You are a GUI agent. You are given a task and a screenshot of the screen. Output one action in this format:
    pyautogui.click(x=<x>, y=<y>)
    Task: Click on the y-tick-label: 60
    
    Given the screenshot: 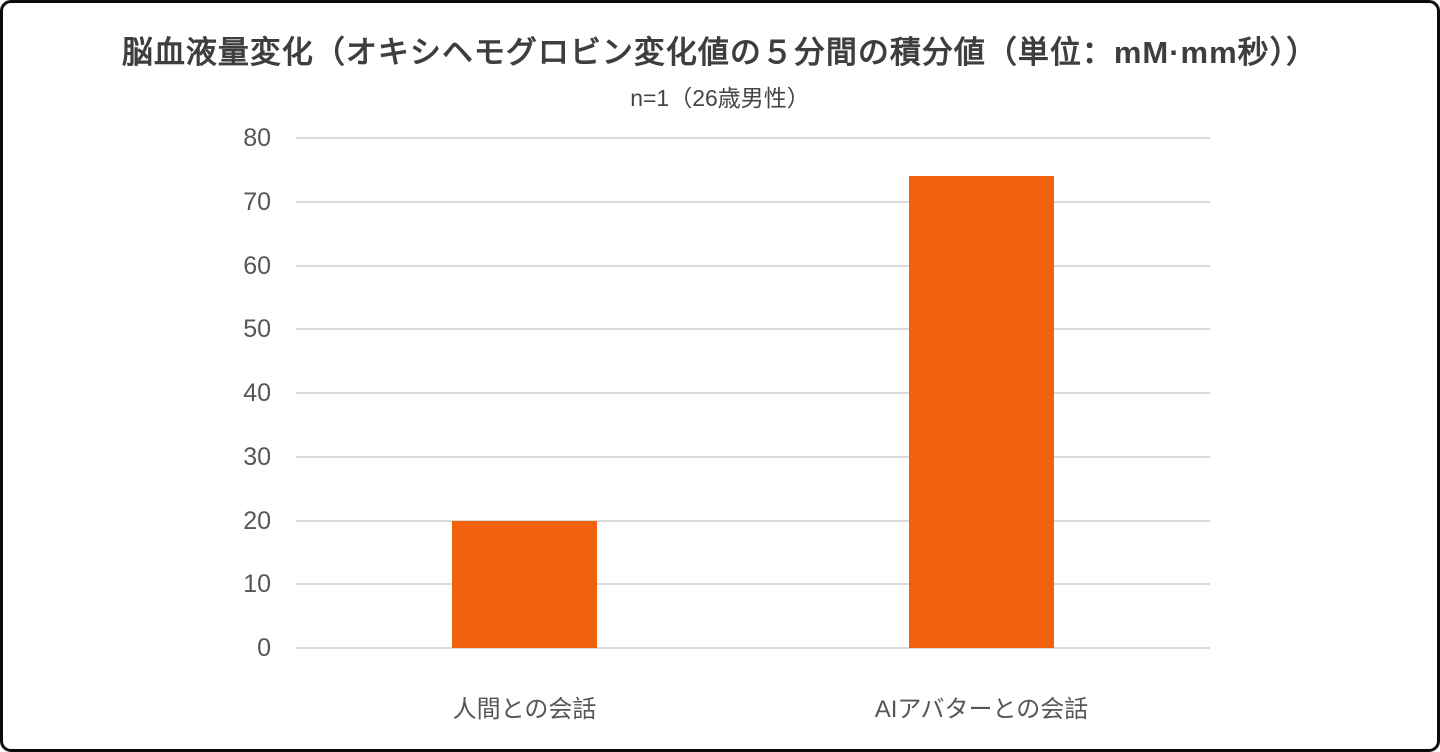 What is the action you would take?
    pyautogui.click(x=257, y=265)
    